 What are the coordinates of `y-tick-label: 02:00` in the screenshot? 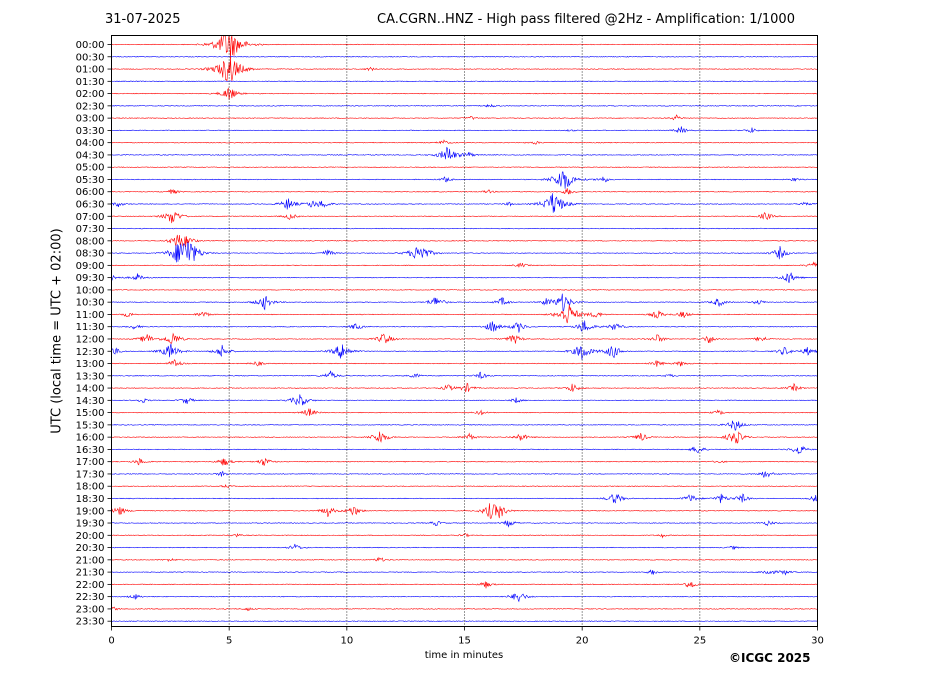 It's located at (90, 94).